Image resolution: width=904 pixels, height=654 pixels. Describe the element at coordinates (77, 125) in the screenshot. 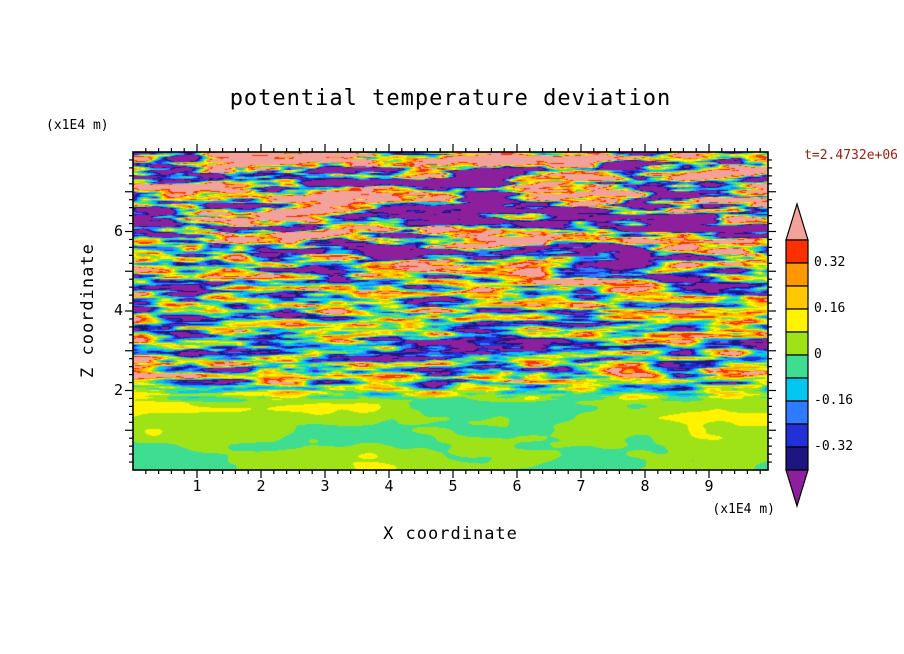

I see `z-axis-units-label: (x1E4 m)` at that location.